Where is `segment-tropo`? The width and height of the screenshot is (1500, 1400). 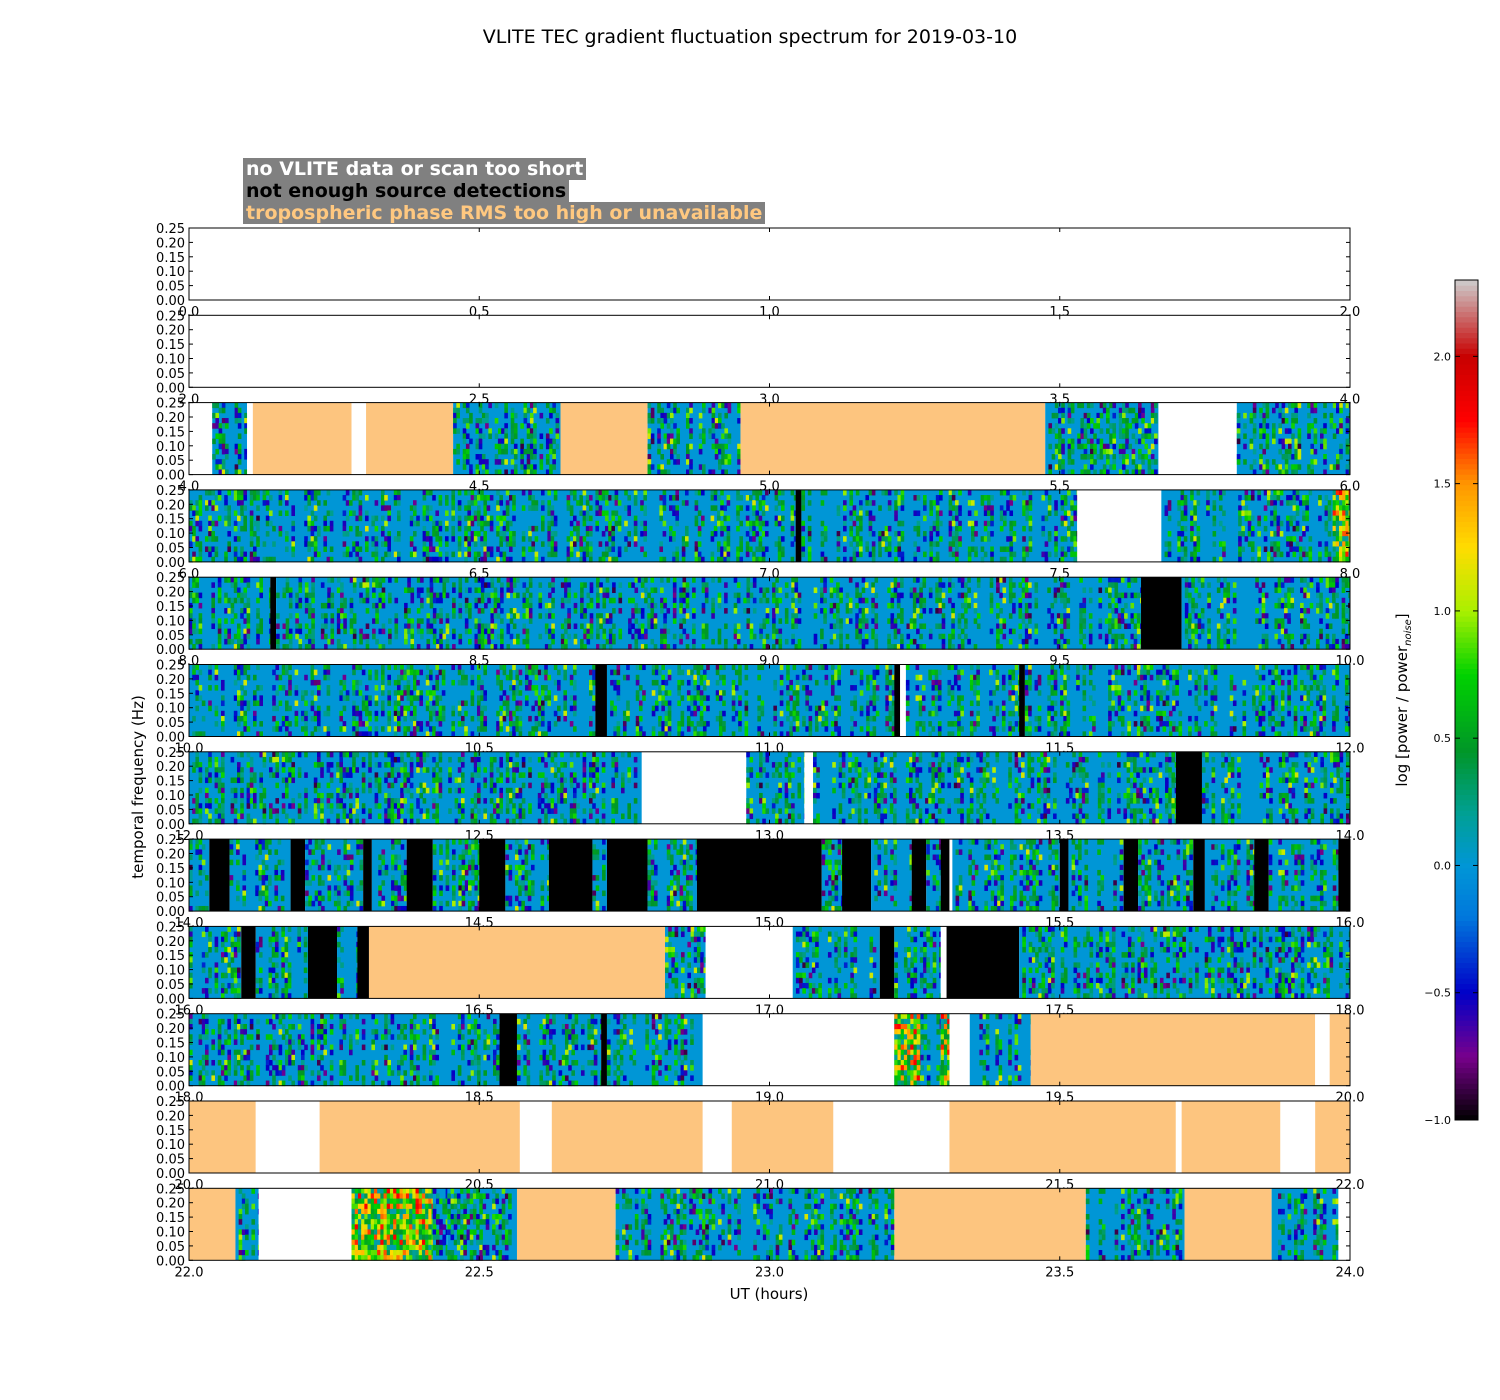 segment-tropo is located at coordinates (893, 438).